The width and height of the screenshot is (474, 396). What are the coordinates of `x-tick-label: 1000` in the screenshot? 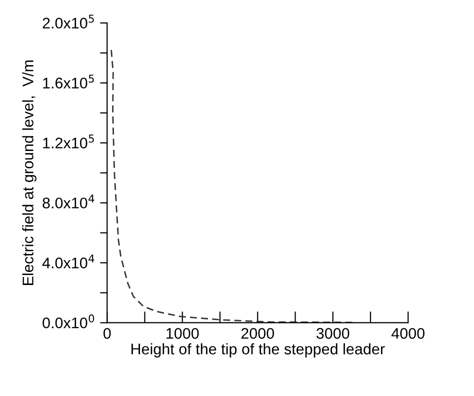 It's located at (182, 333).